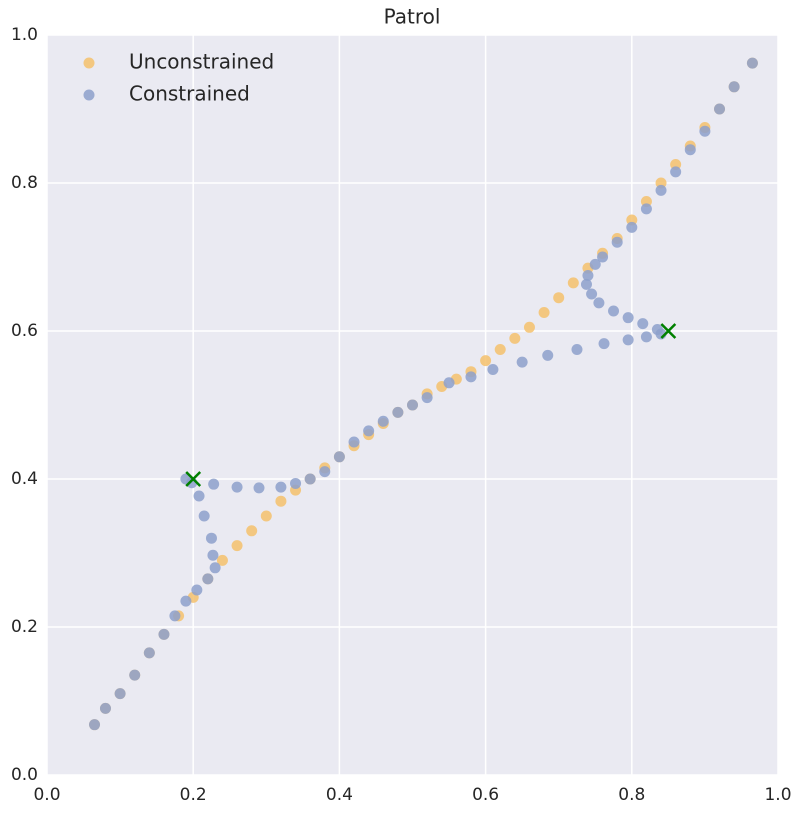  I want to click on x-tick-label: 0.8, so click(631, 795).